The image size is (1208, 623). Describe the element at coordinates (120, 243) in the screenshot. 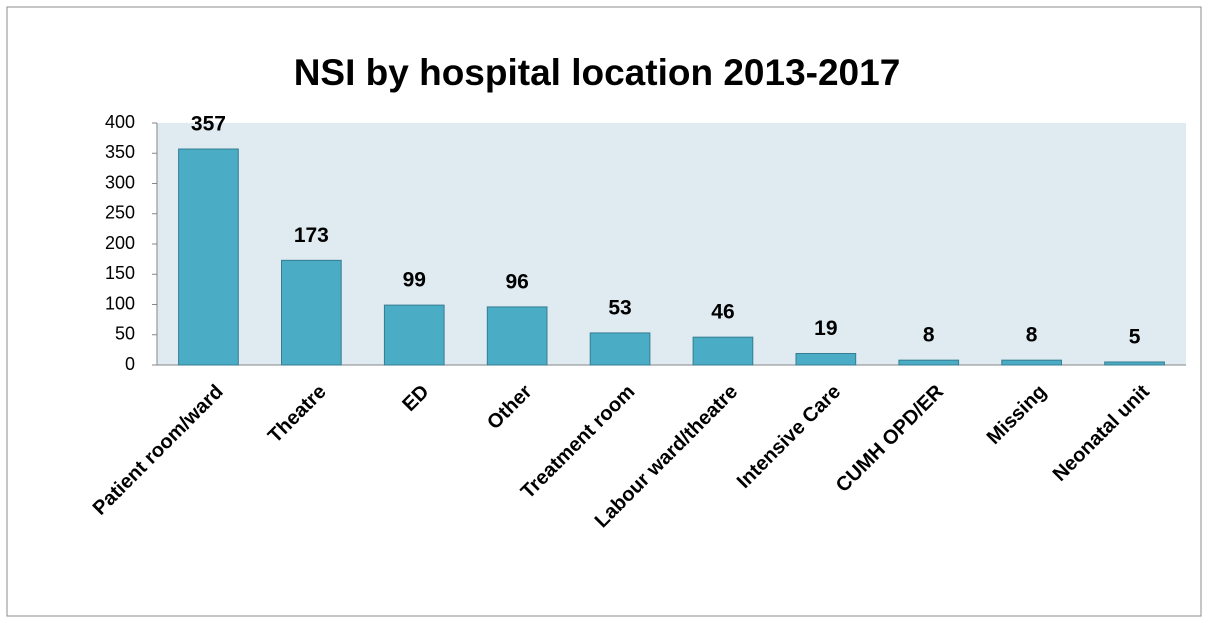

I see `y-tick-label: 200` at that location.